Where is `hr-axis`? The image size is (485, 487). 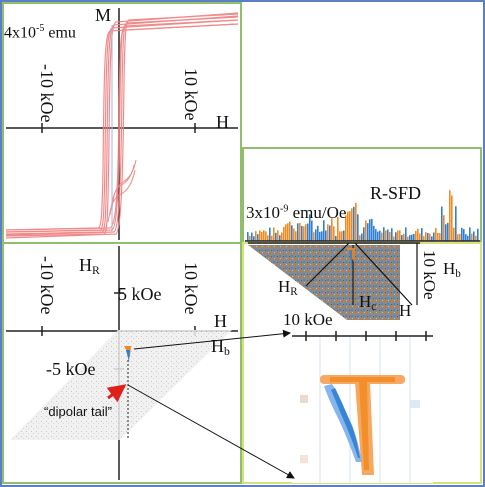 hr-axis is located at coordinates (327, 264).